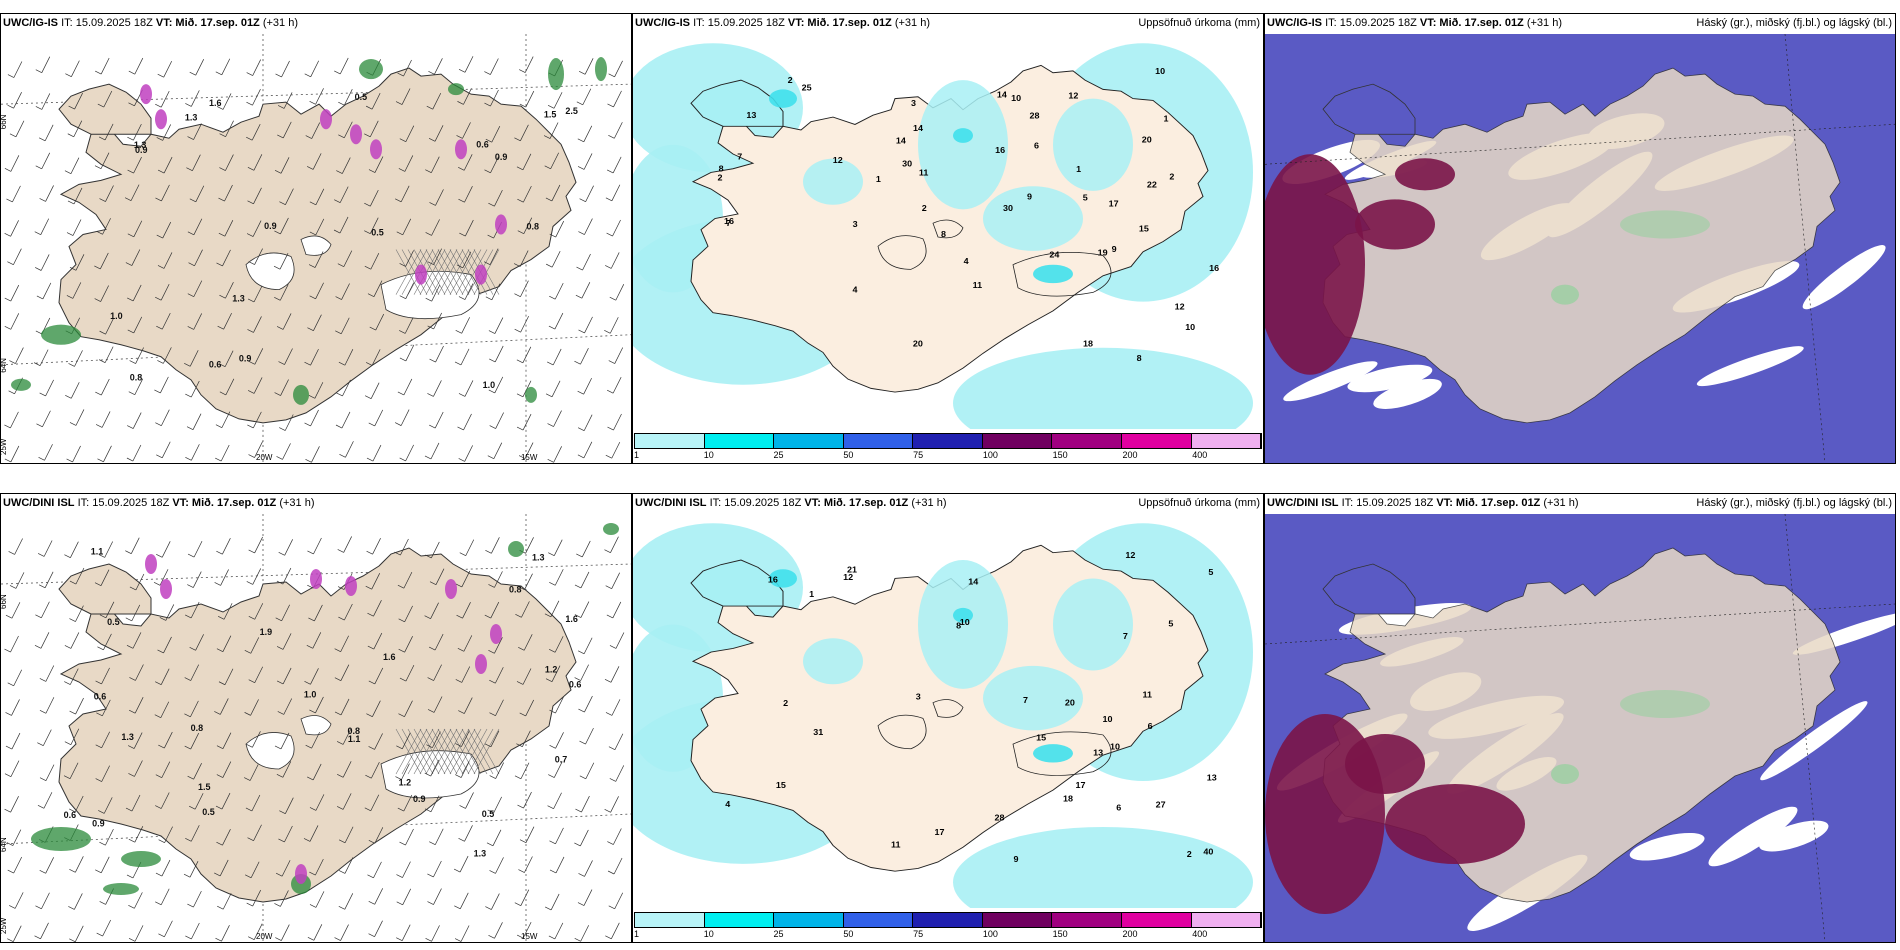 This screenshot has width=1900, height=950. What do you see at coordinates (1200, 455) in the screenshot?
I see `legend-tick: 400` at bounding box center [1200, 455].